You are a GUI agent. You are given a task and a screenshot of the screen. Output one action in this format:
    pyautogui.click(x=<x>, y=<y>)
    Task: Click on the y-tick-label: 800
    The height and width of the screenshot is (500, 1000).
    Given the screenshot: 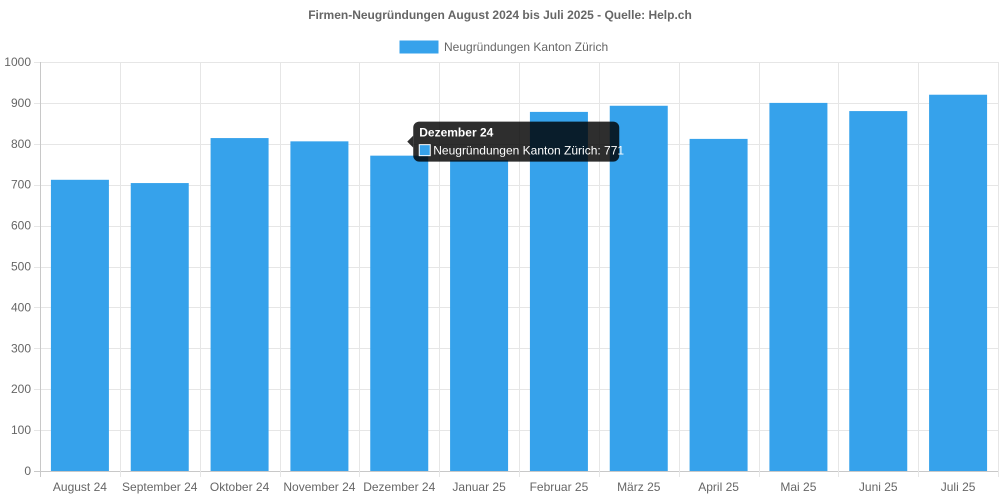 What is the action you would take?
    pyautogui.click(x=21, y=144)
    